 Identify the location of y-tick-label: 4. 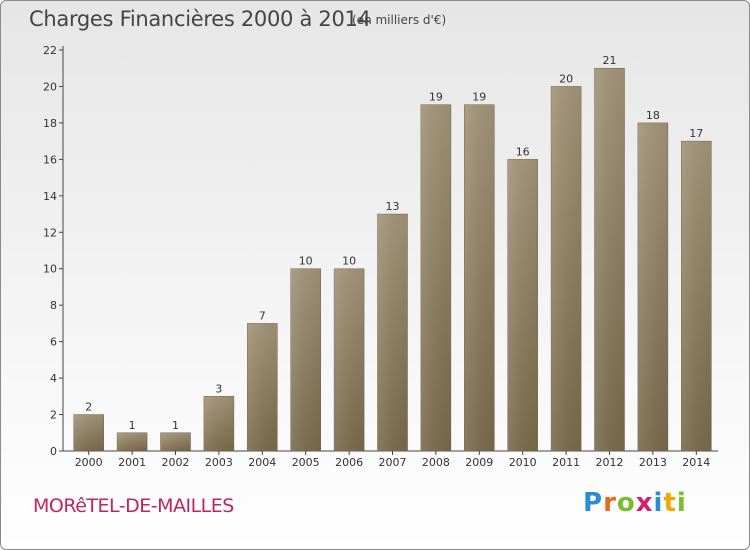
(53, 378).